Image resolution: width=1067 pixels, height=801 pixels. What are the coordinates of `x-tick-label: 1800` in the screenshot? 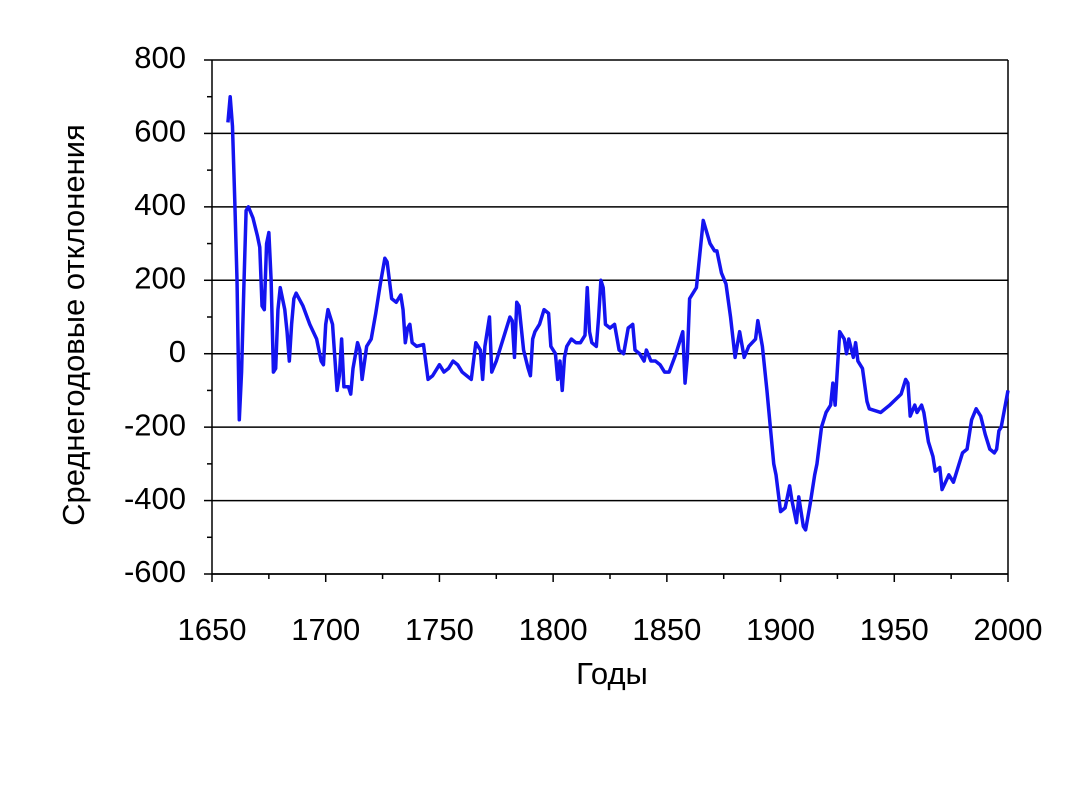 It's located at (553, 629).